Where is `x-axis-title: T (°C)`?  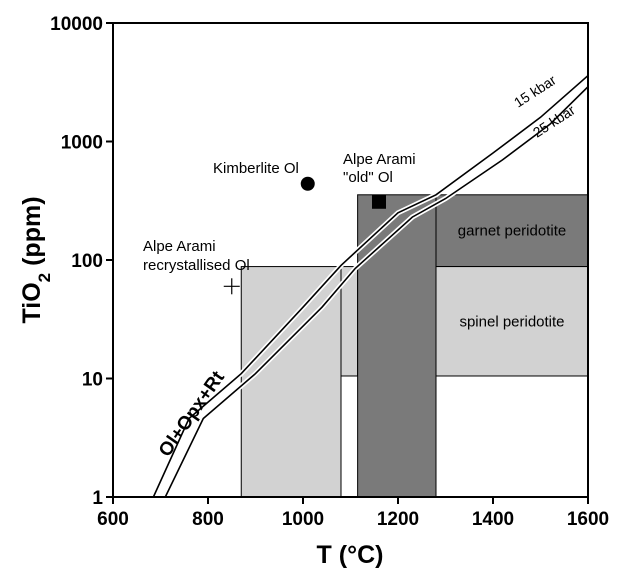 x-axis-title: T (°C) is located at coordinates (350, 555).